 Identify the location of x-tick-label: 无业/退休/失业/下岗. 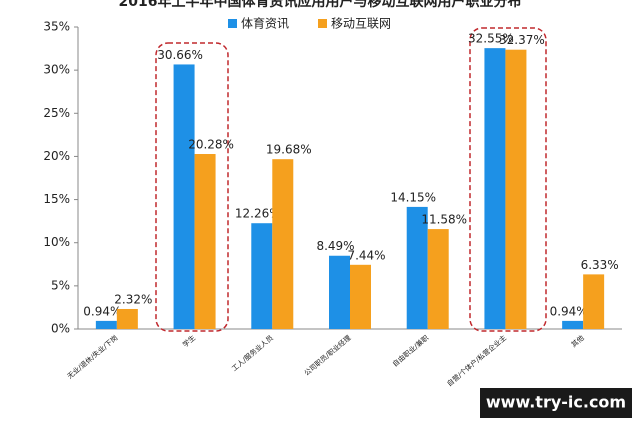
(92, 356).